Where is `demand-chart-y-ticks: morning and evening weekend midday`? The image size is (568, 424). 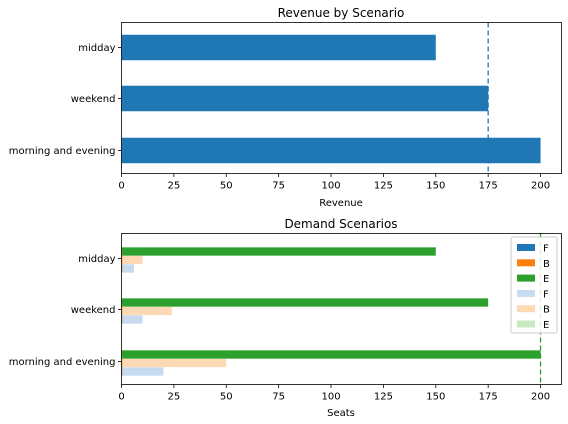
demand-chart-y-ticks: morning and evening weekend midday is located at coordinates (65, 311).